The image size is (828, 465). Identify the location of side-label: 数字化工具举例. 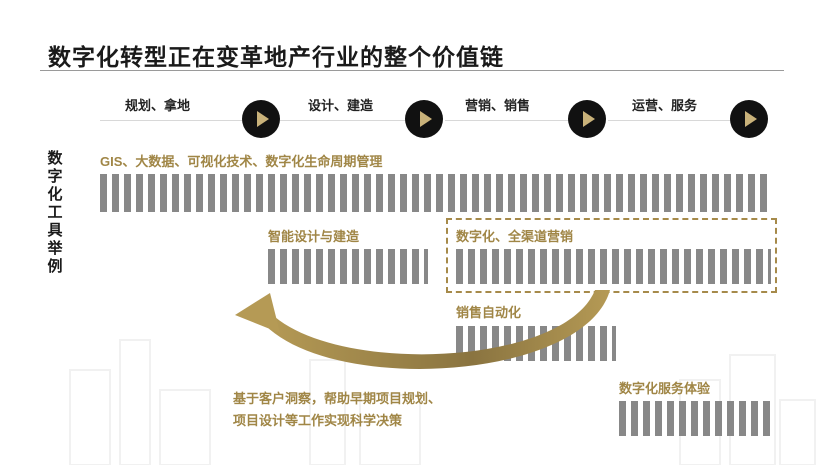
(55, 212).